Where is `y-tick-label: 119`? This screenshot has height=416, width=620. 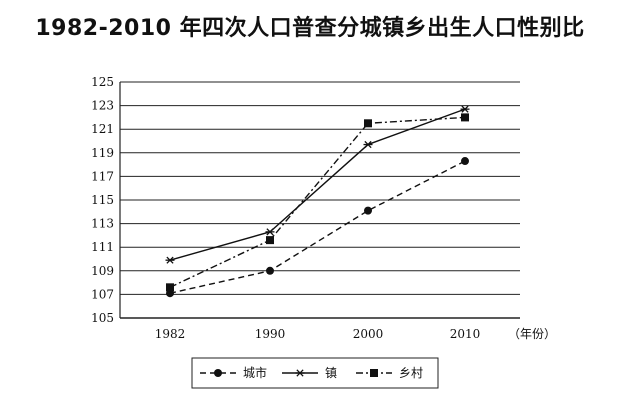 y-tick-label: 119 is located at coordinates (102, 153).